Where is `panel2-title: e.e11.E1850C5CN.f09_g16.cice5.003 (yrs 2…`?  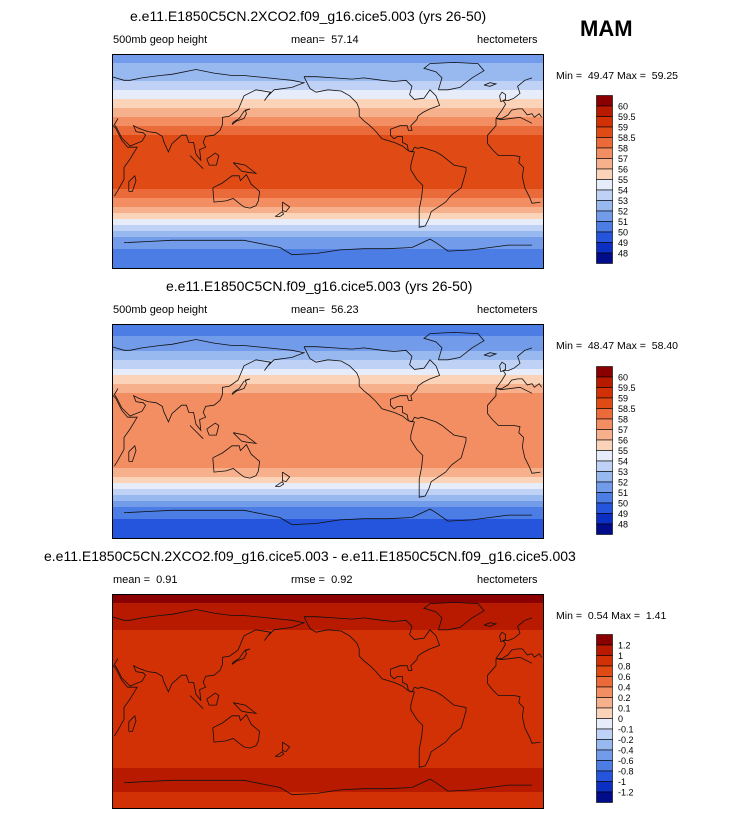 panel2-title: e.e11.E1850C5CN.f09_g16.cice5.003 (yrs 2… is located at coordinates (319, 286).